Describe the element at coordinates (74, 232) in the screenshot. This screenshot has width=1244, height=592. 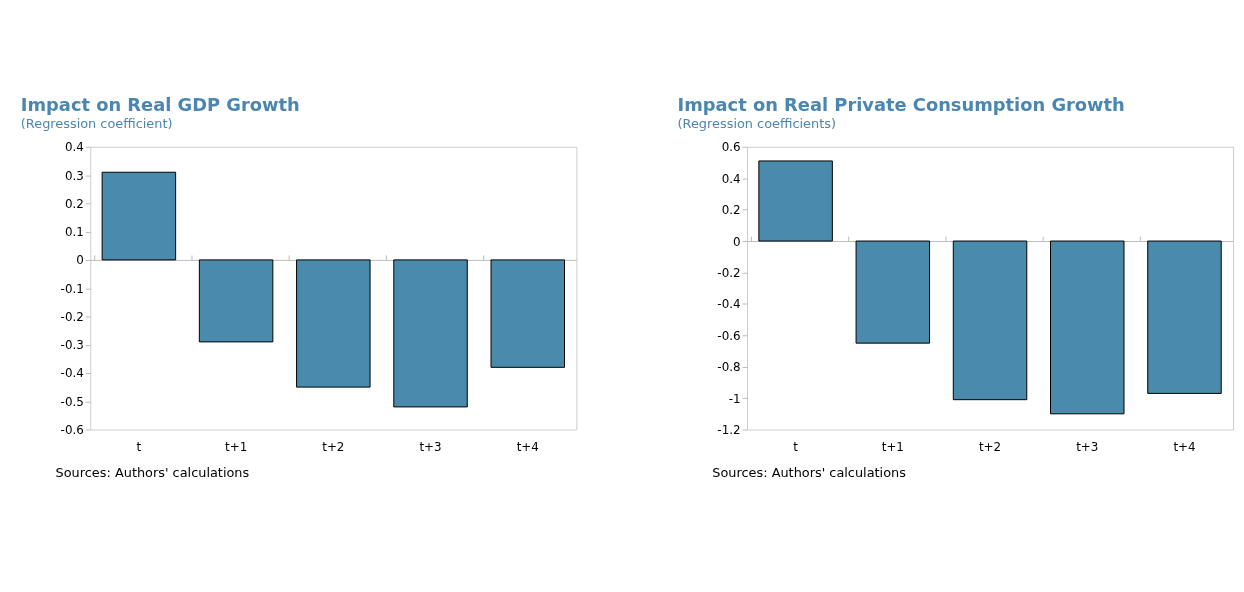
I see `y-tick-label: 0.1` at that location.